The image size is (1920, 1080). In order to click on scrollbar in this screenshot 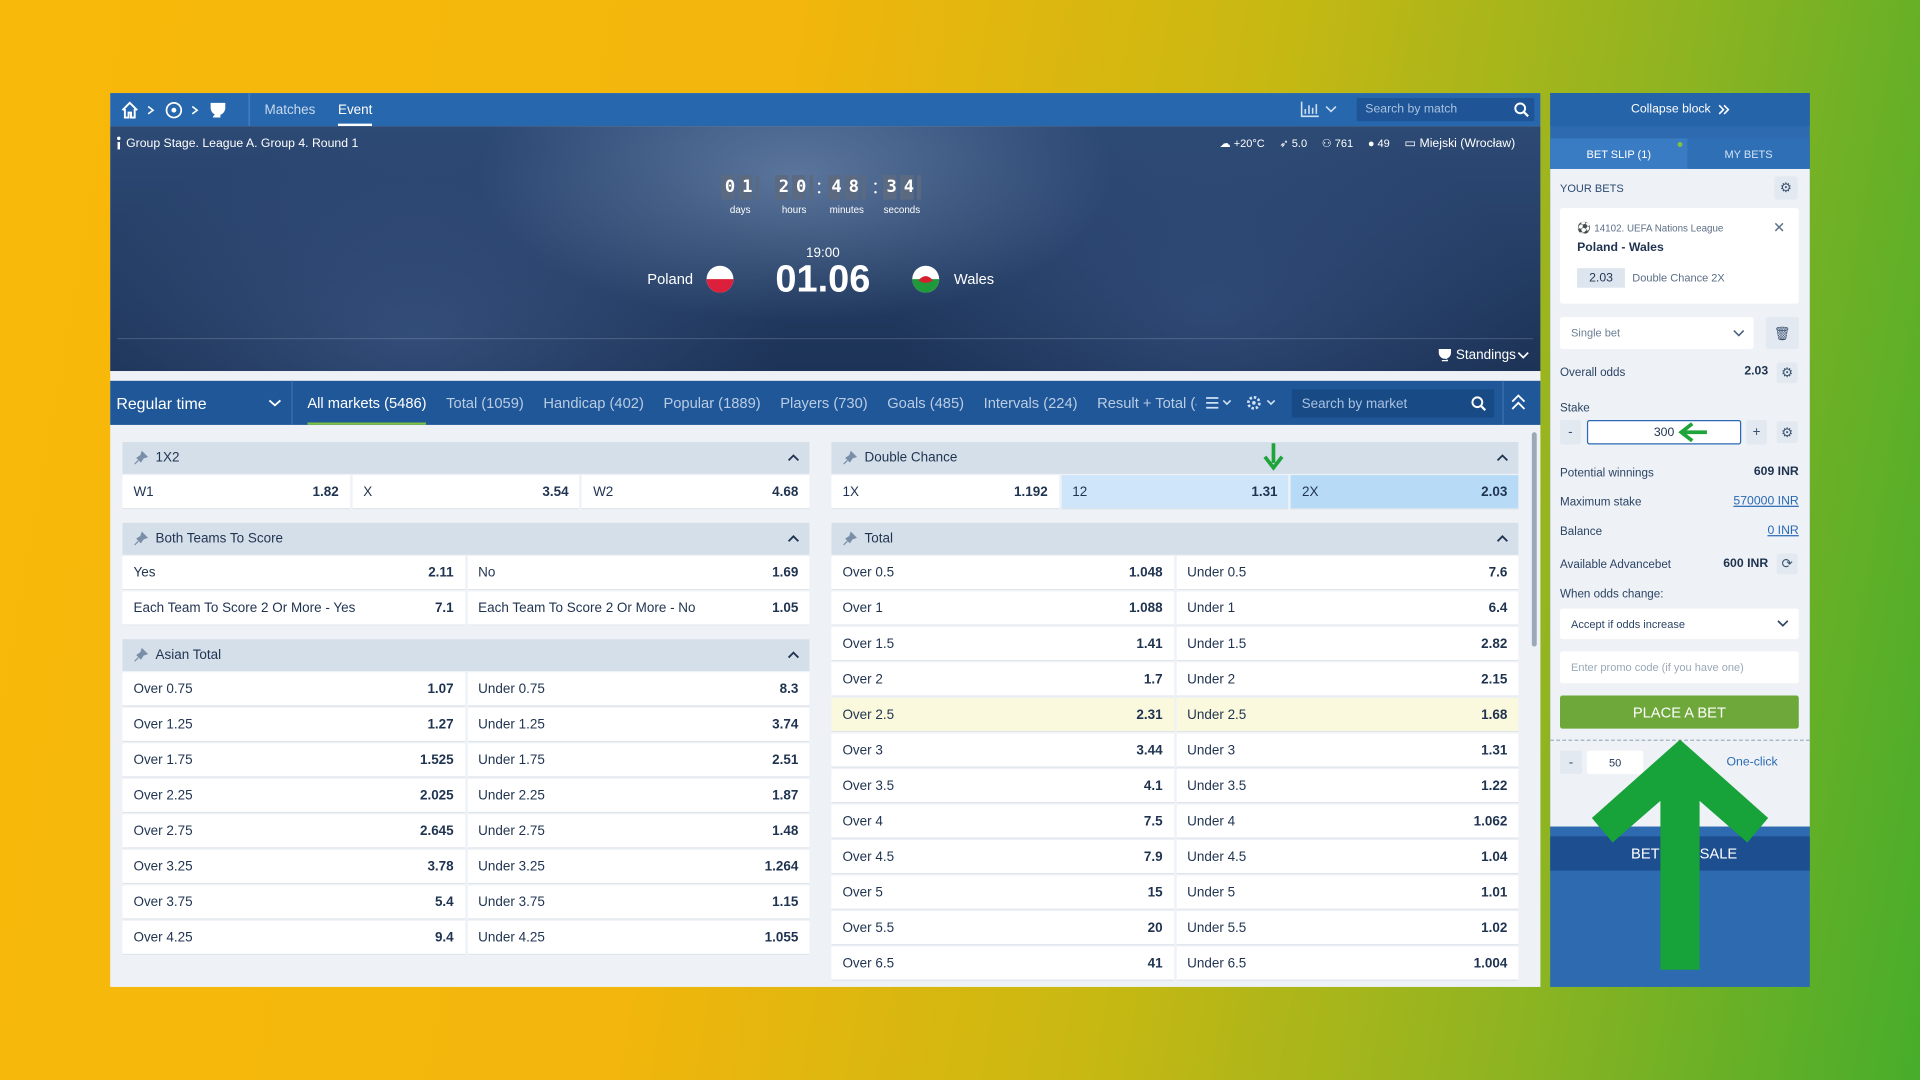, I will do `click(1534, 539)`.